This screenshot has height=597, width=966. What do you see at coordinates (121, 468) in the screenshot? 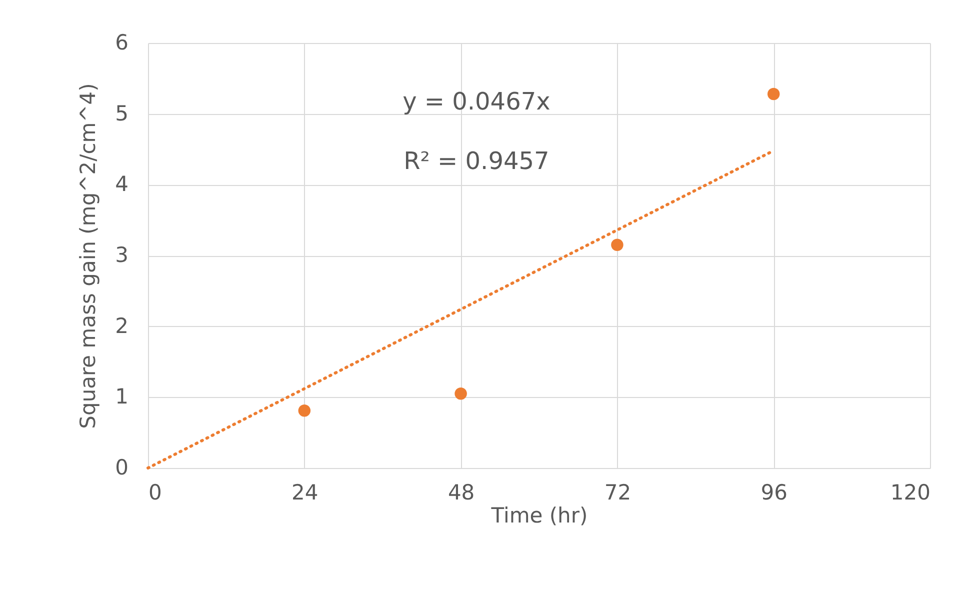
I see `y-tick-label: 0` at bounding box center [121, 468].